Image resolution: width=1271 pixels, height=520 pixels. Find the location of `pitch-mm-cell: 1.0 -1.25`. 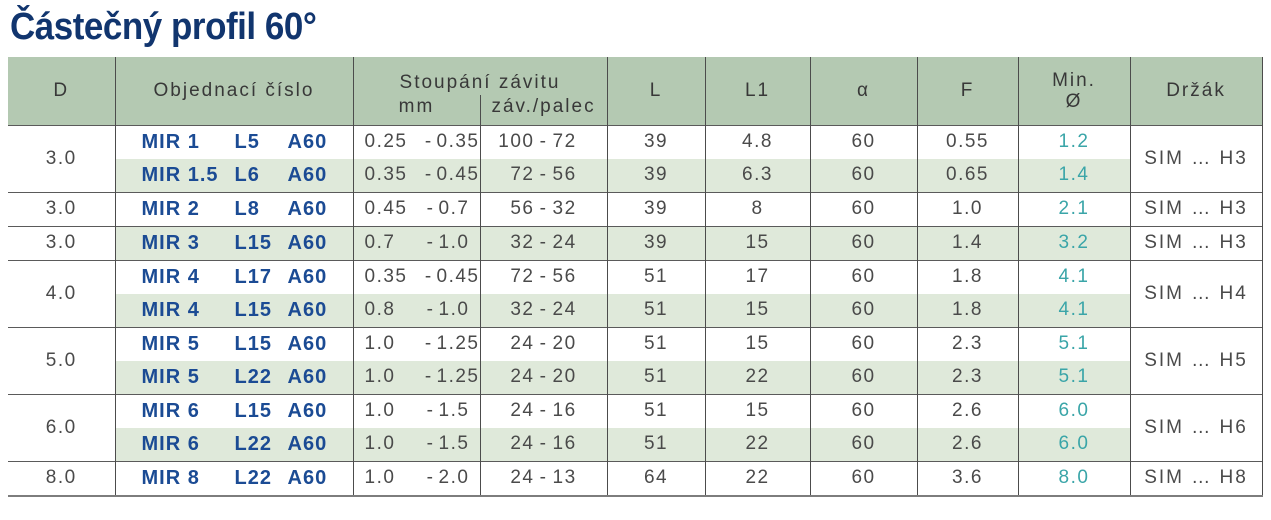

pitch-mm-cell: 1.0 -1.25 is located at coordinates (416, 344).